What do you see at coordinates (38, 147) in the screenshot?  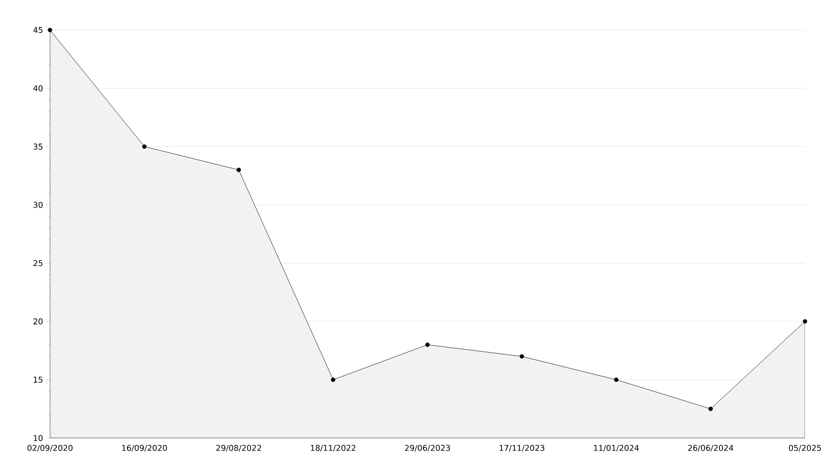 I see `y-tick-label: 35` at bounding box center [38, 147].